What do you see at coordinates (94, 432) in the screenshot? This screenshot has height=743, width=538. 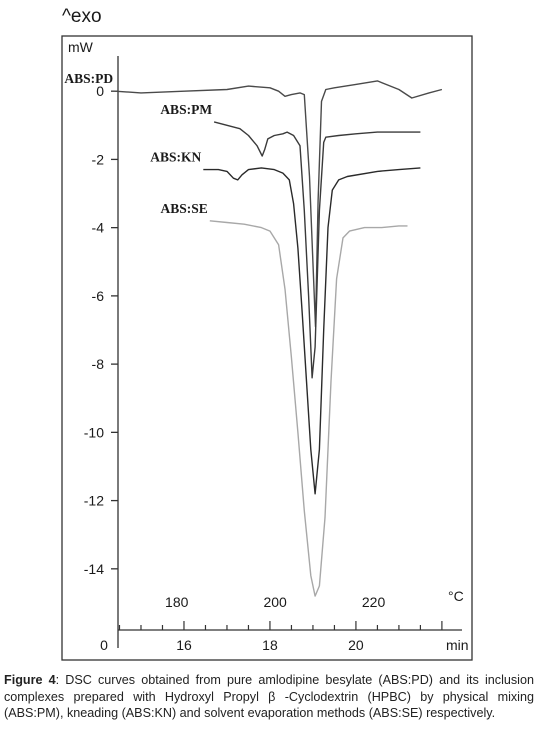 I see `y-tick-label: -10` at bounding box center [94, 432].